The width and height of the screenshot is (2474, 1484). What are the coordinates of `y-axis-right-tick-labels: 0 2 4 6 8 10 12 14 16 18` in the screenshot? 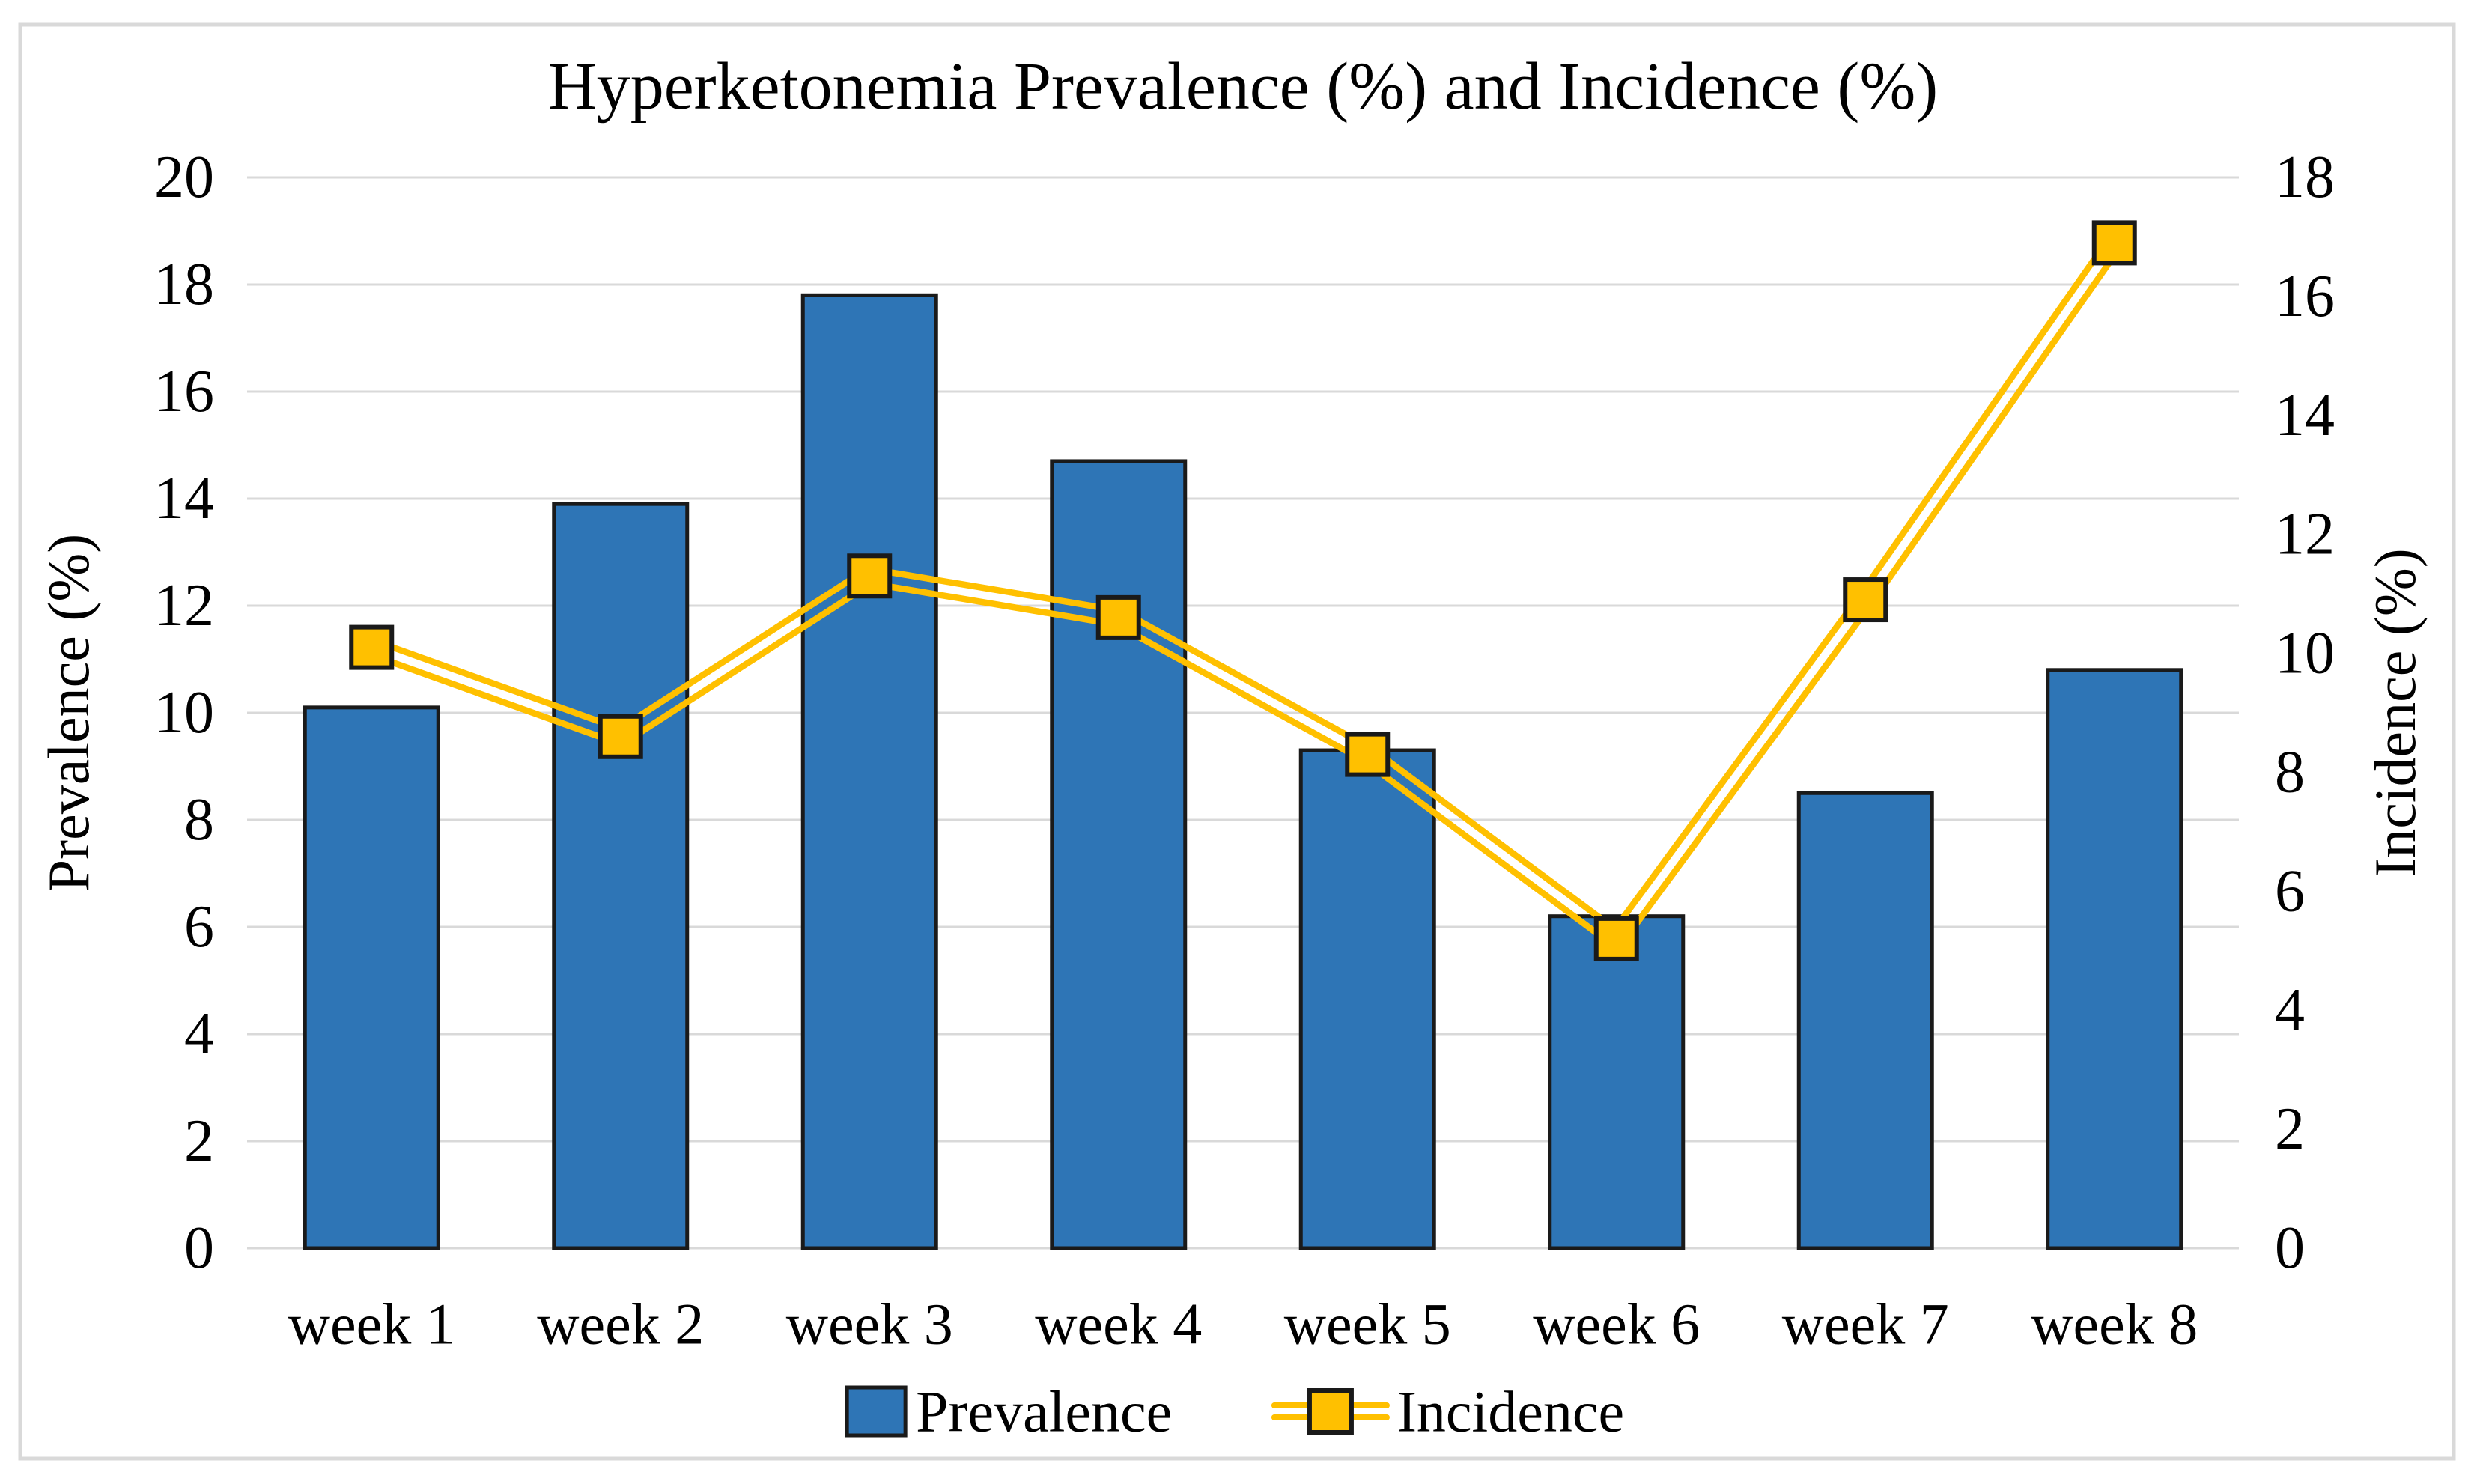 It's located at (2305, 713).